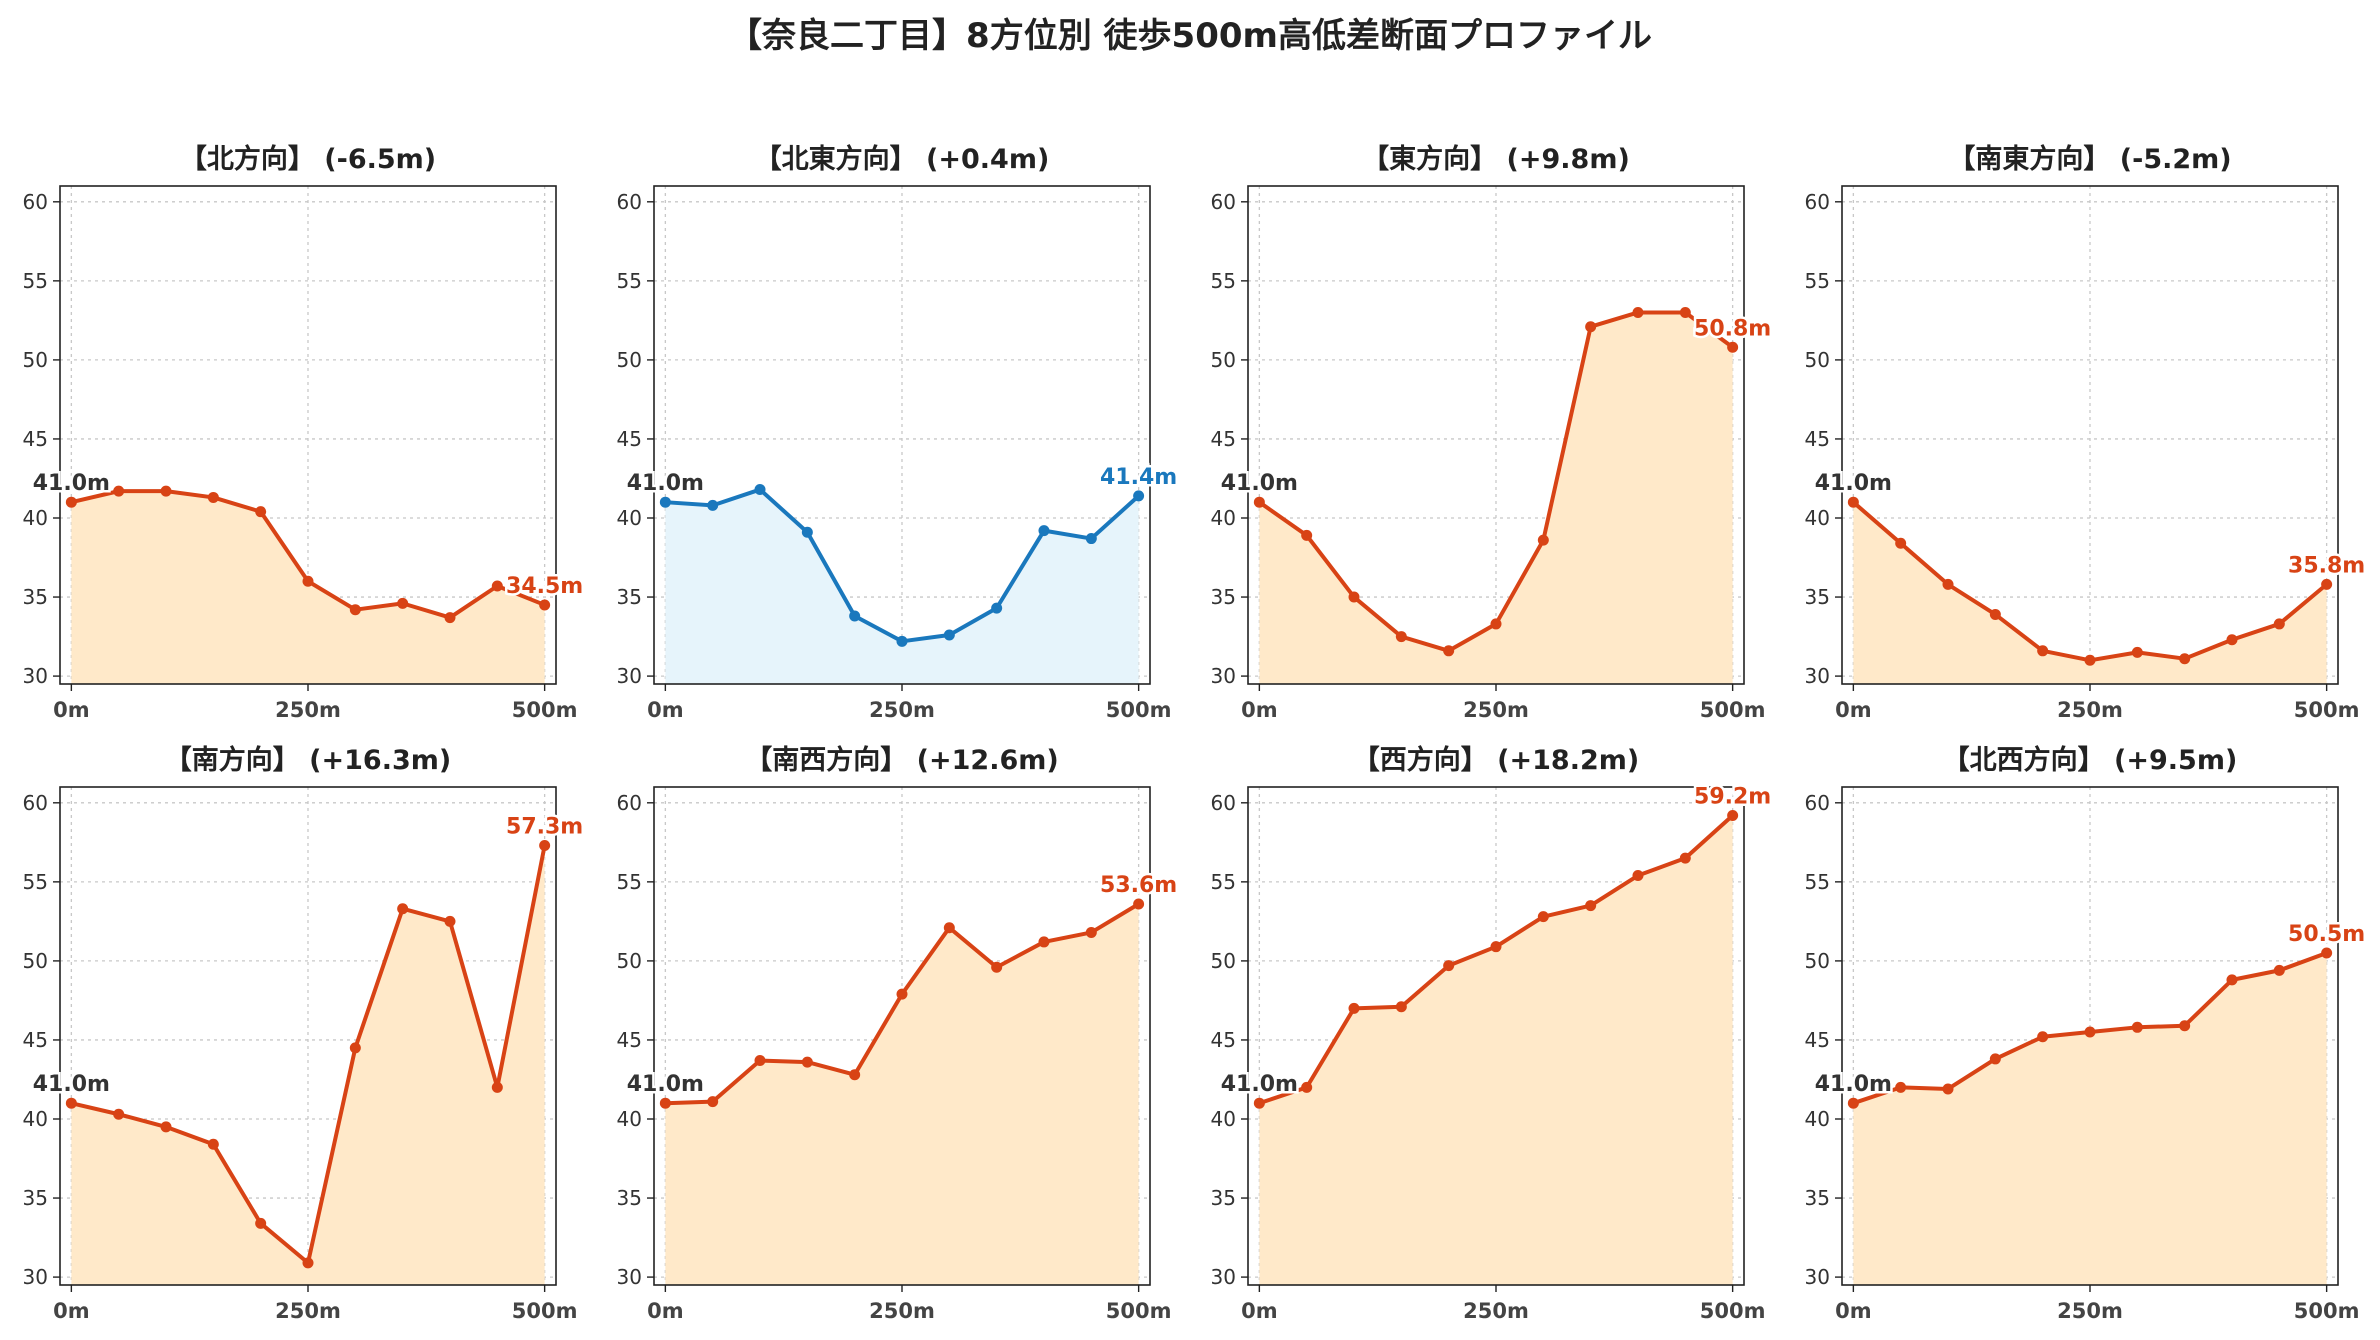 Image resolution: width=2380 pixels, height=1340 pixels. Describe the element at coordinates (1138, 885) in the screenshot. I see `end-value-label: 53.6m` at that location.